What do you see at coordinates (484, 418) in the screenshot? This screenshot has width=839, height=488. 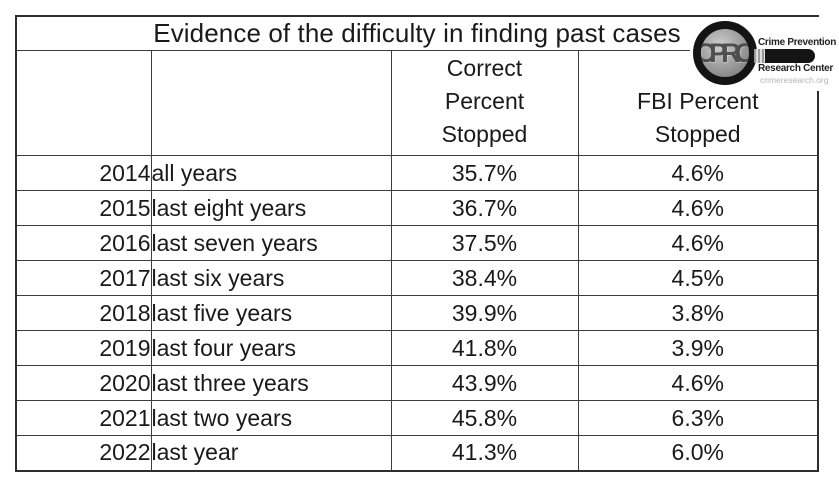 I see `cell-correct-percent: 45.8%` at bounding box center [484, 418].